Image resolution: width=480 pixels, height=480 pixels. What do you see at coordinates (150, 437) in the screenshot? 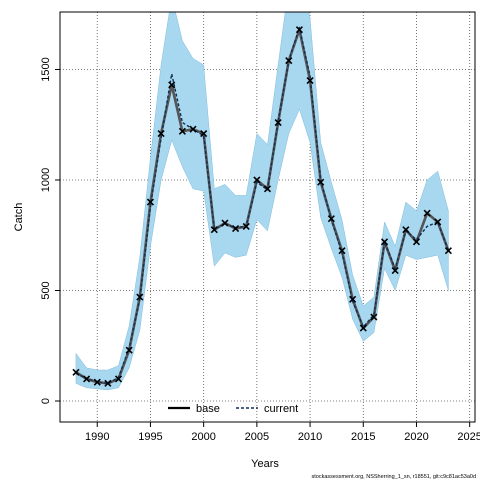
I see `x-tick-label-1995: 1995` at bounding box center [150, 437].